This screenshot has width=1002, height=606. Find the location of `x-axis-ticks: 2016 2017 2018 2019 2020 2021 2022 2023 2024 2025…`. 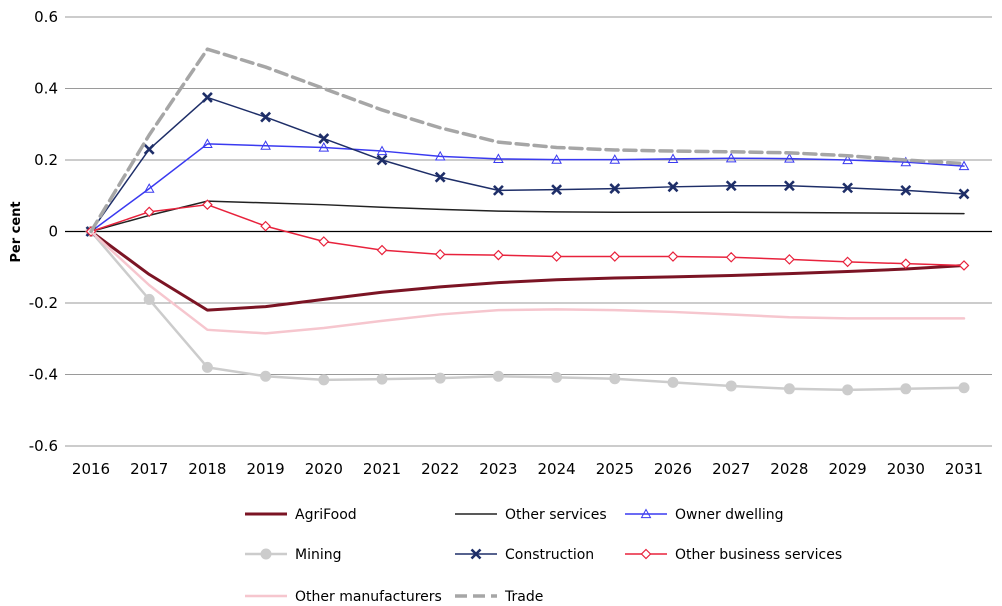

x-axis-ticks: 2016 2017 2018 2019 2020 2021 2022 2023 2024 2025… is located at coordinates (527, 469).